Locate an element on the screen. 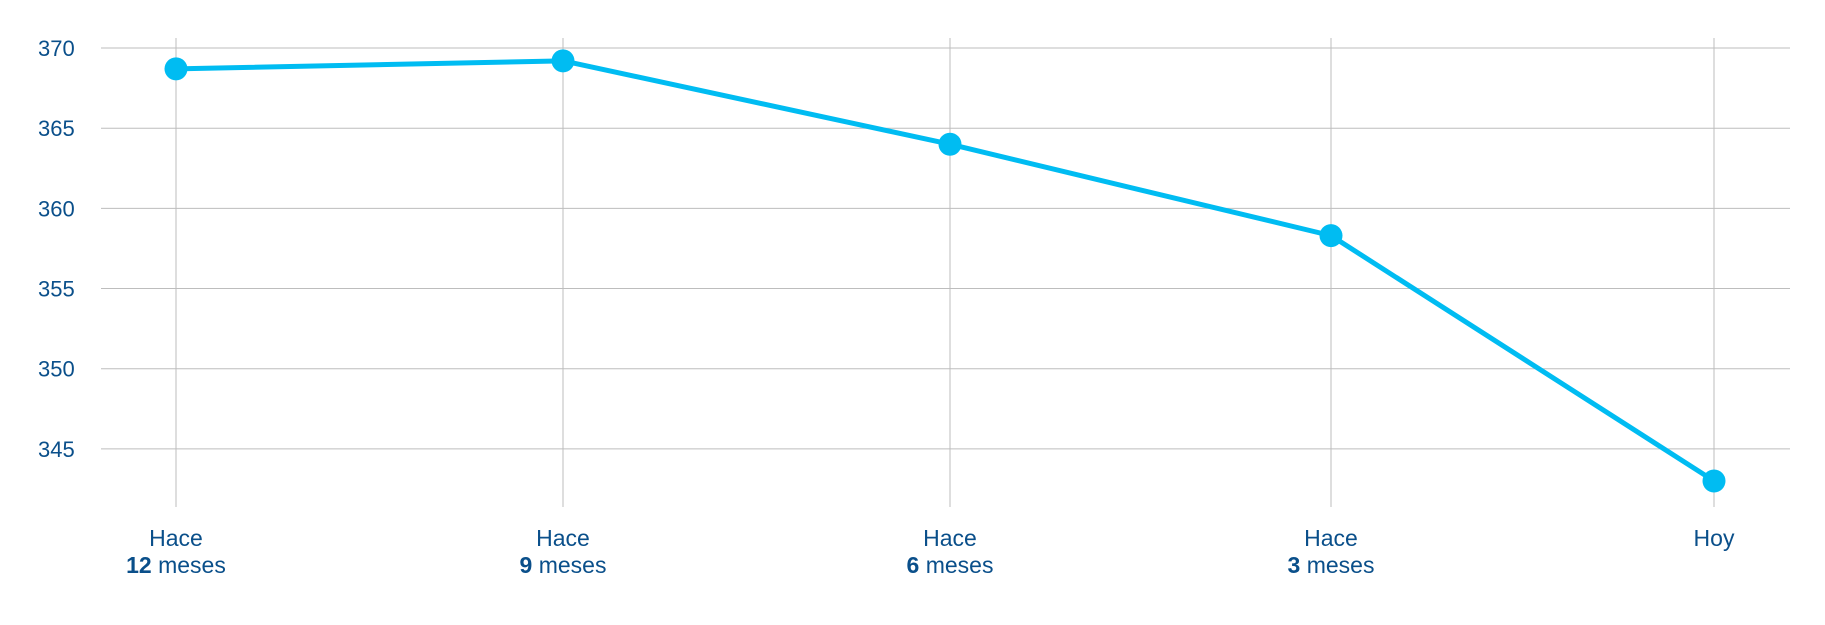 This screenshot has width=1825, height=625. y-tick-label: 365 is located at coordinates (56, 128).